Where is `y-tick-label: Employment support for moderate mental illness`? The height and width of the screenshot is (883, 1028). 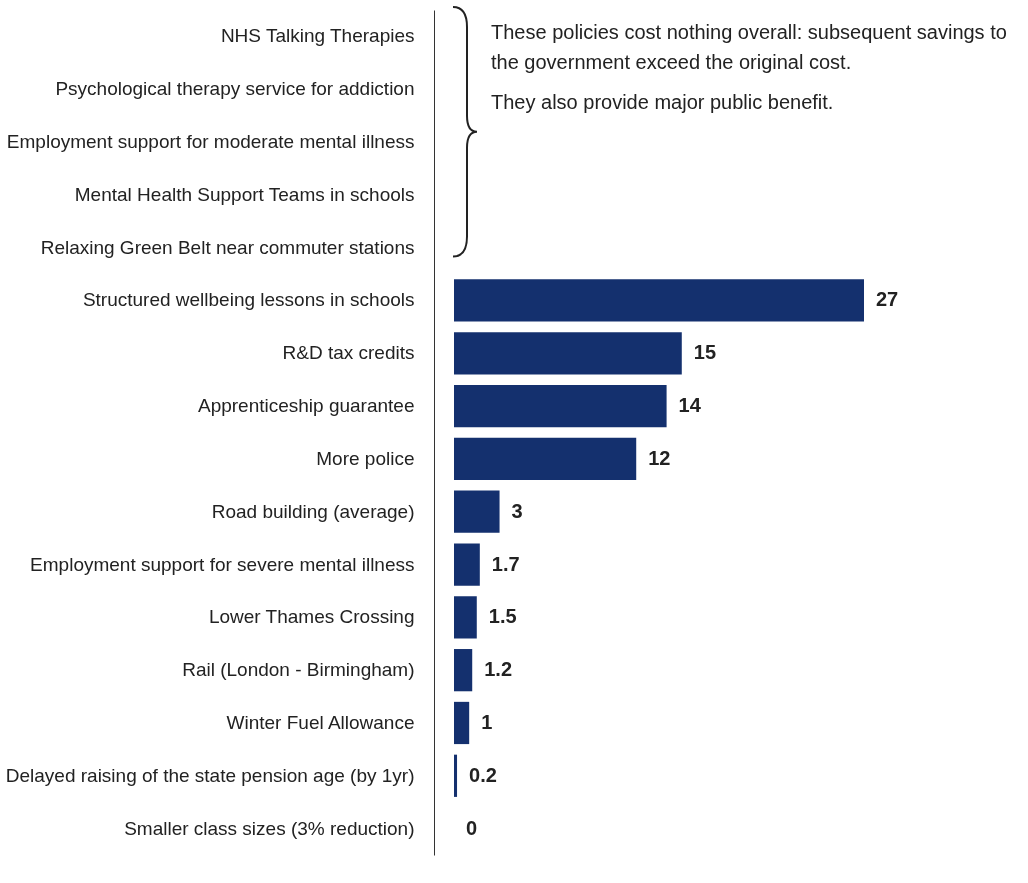 y-tick-label: Employment support for moderate mental illness is located at coordinates (210, 142).